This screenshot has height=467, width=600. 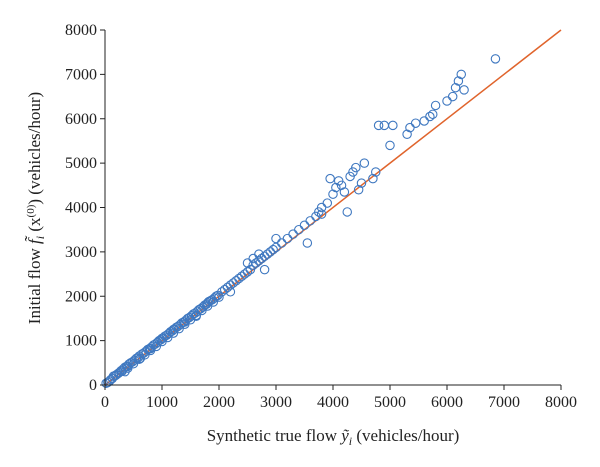 I want to click on y-tick-label: 1000, so click(x=81, y=341).